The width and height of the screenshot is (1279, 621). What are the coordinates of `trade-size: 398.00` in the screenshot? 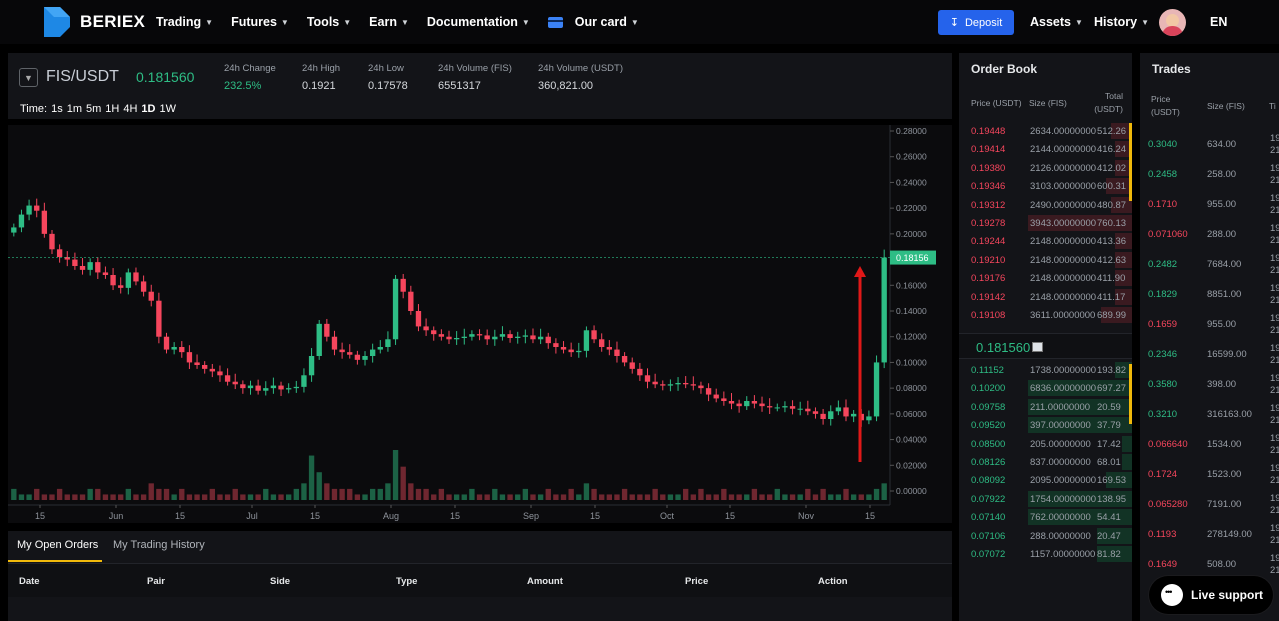 It's located at (1222, 384).